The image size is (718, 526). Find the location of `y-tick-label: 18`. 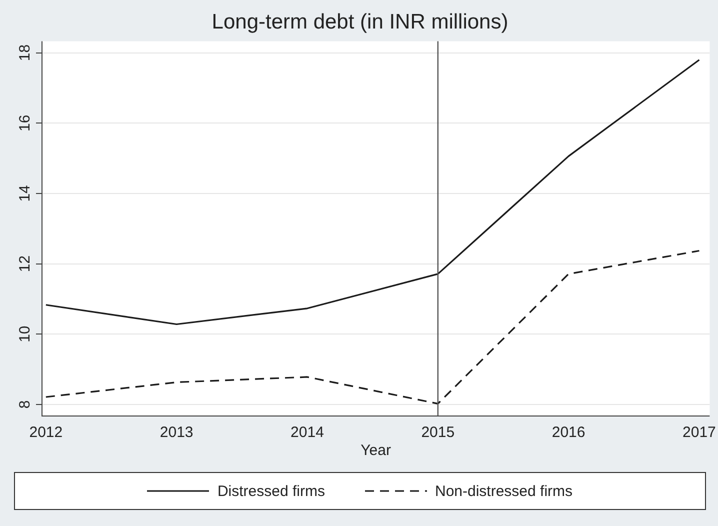

y-tick-label: 18 is located at coordinates (25, 53).